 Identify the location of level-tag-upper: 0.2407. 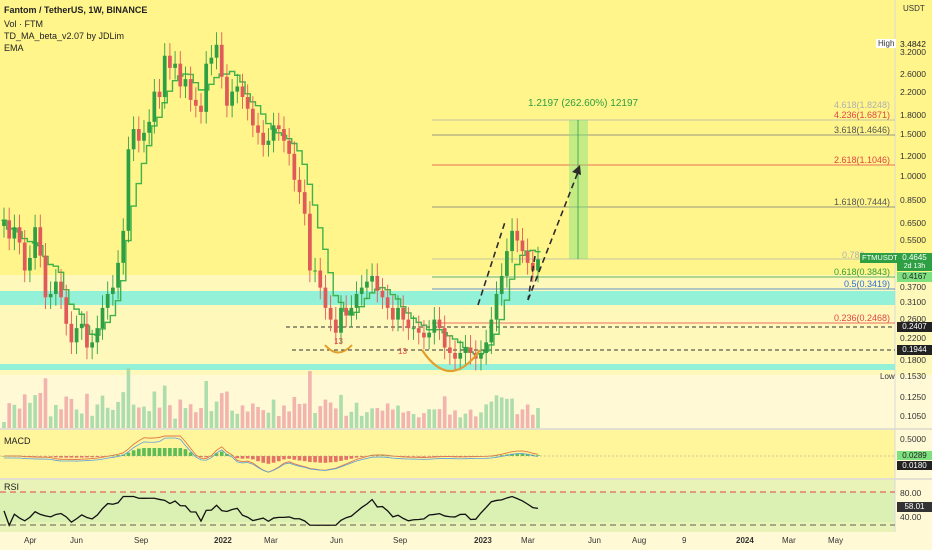
(914, 327).